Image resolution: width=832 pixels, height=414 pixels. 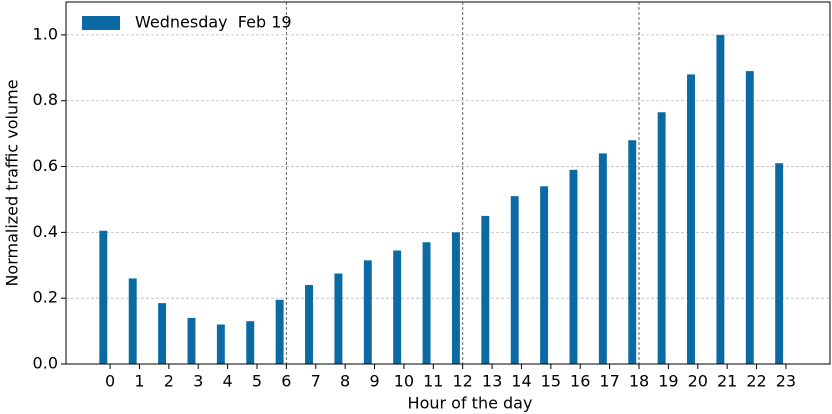 What do you see at coordinates (45, 231) in the screenshot?
I see `y-tick-label: 0.4` at bounding box center [45, 231].